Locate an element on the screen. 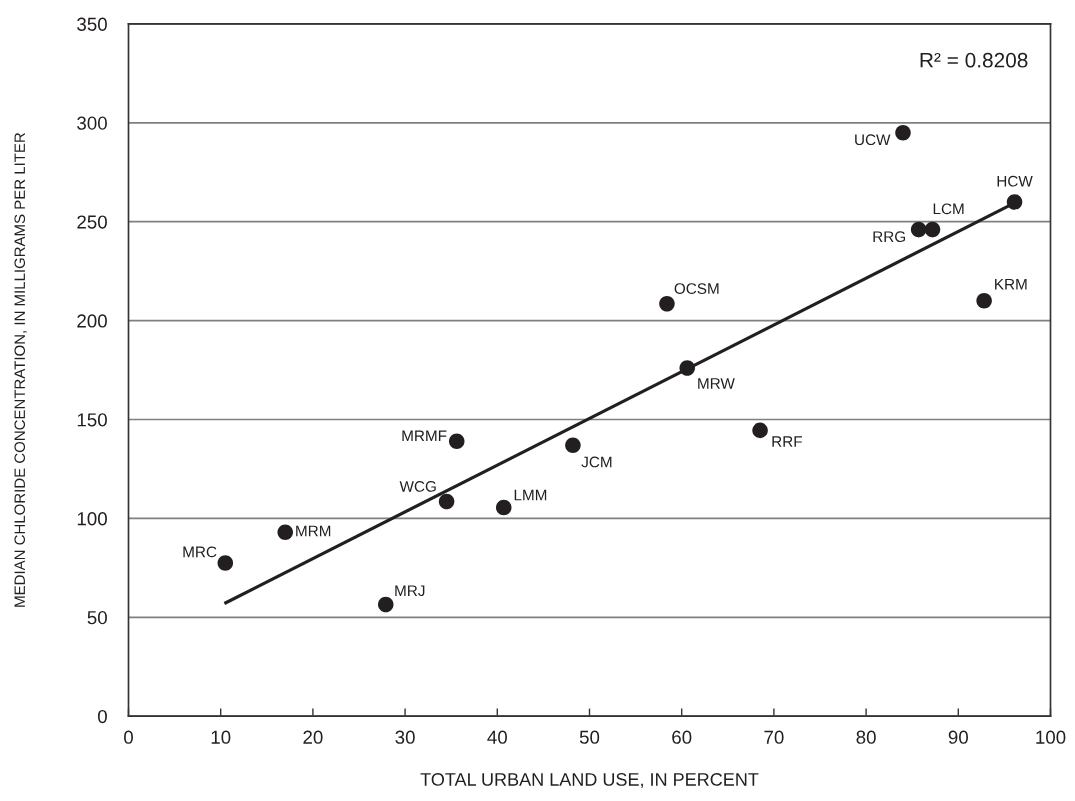 This screenshot has width=1075, height=801. y-tick-label: 200 is located at coordinates (92, 321).